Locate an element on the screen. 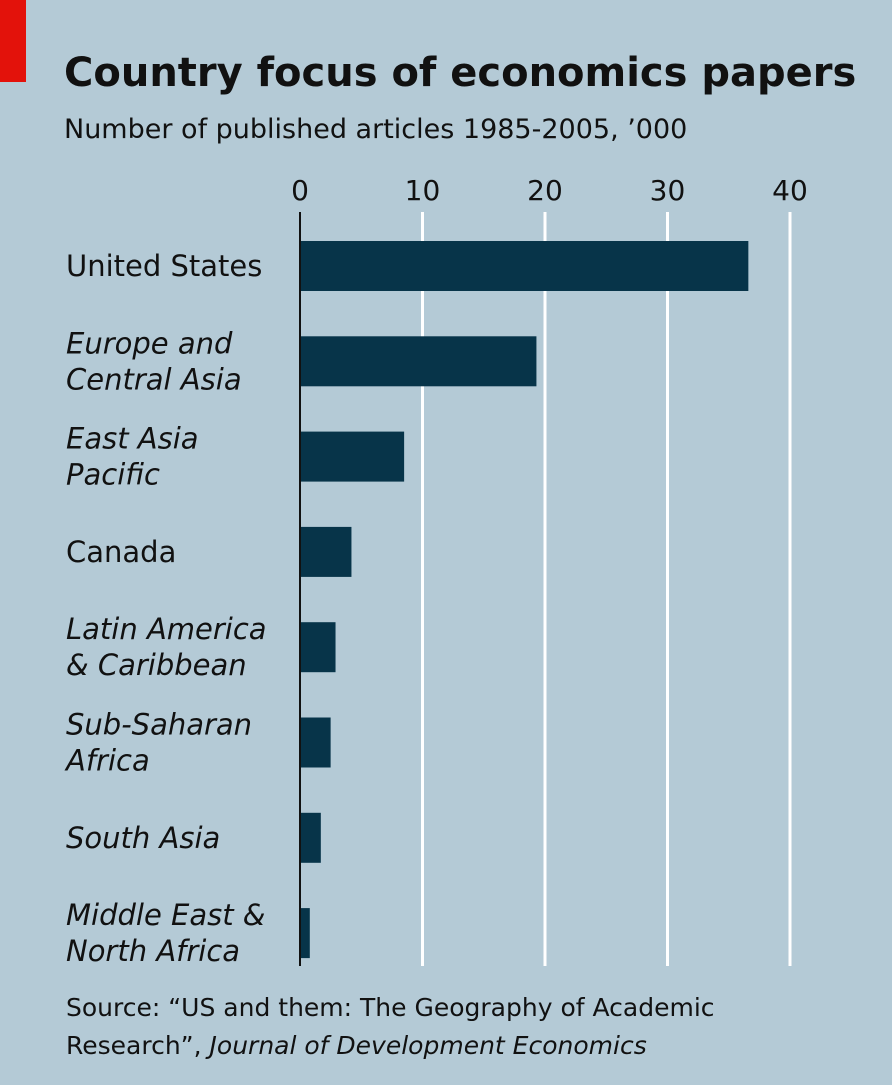 This screenshot has width=892, height=1085. category-label: United States is located at coordinates (164, 266).